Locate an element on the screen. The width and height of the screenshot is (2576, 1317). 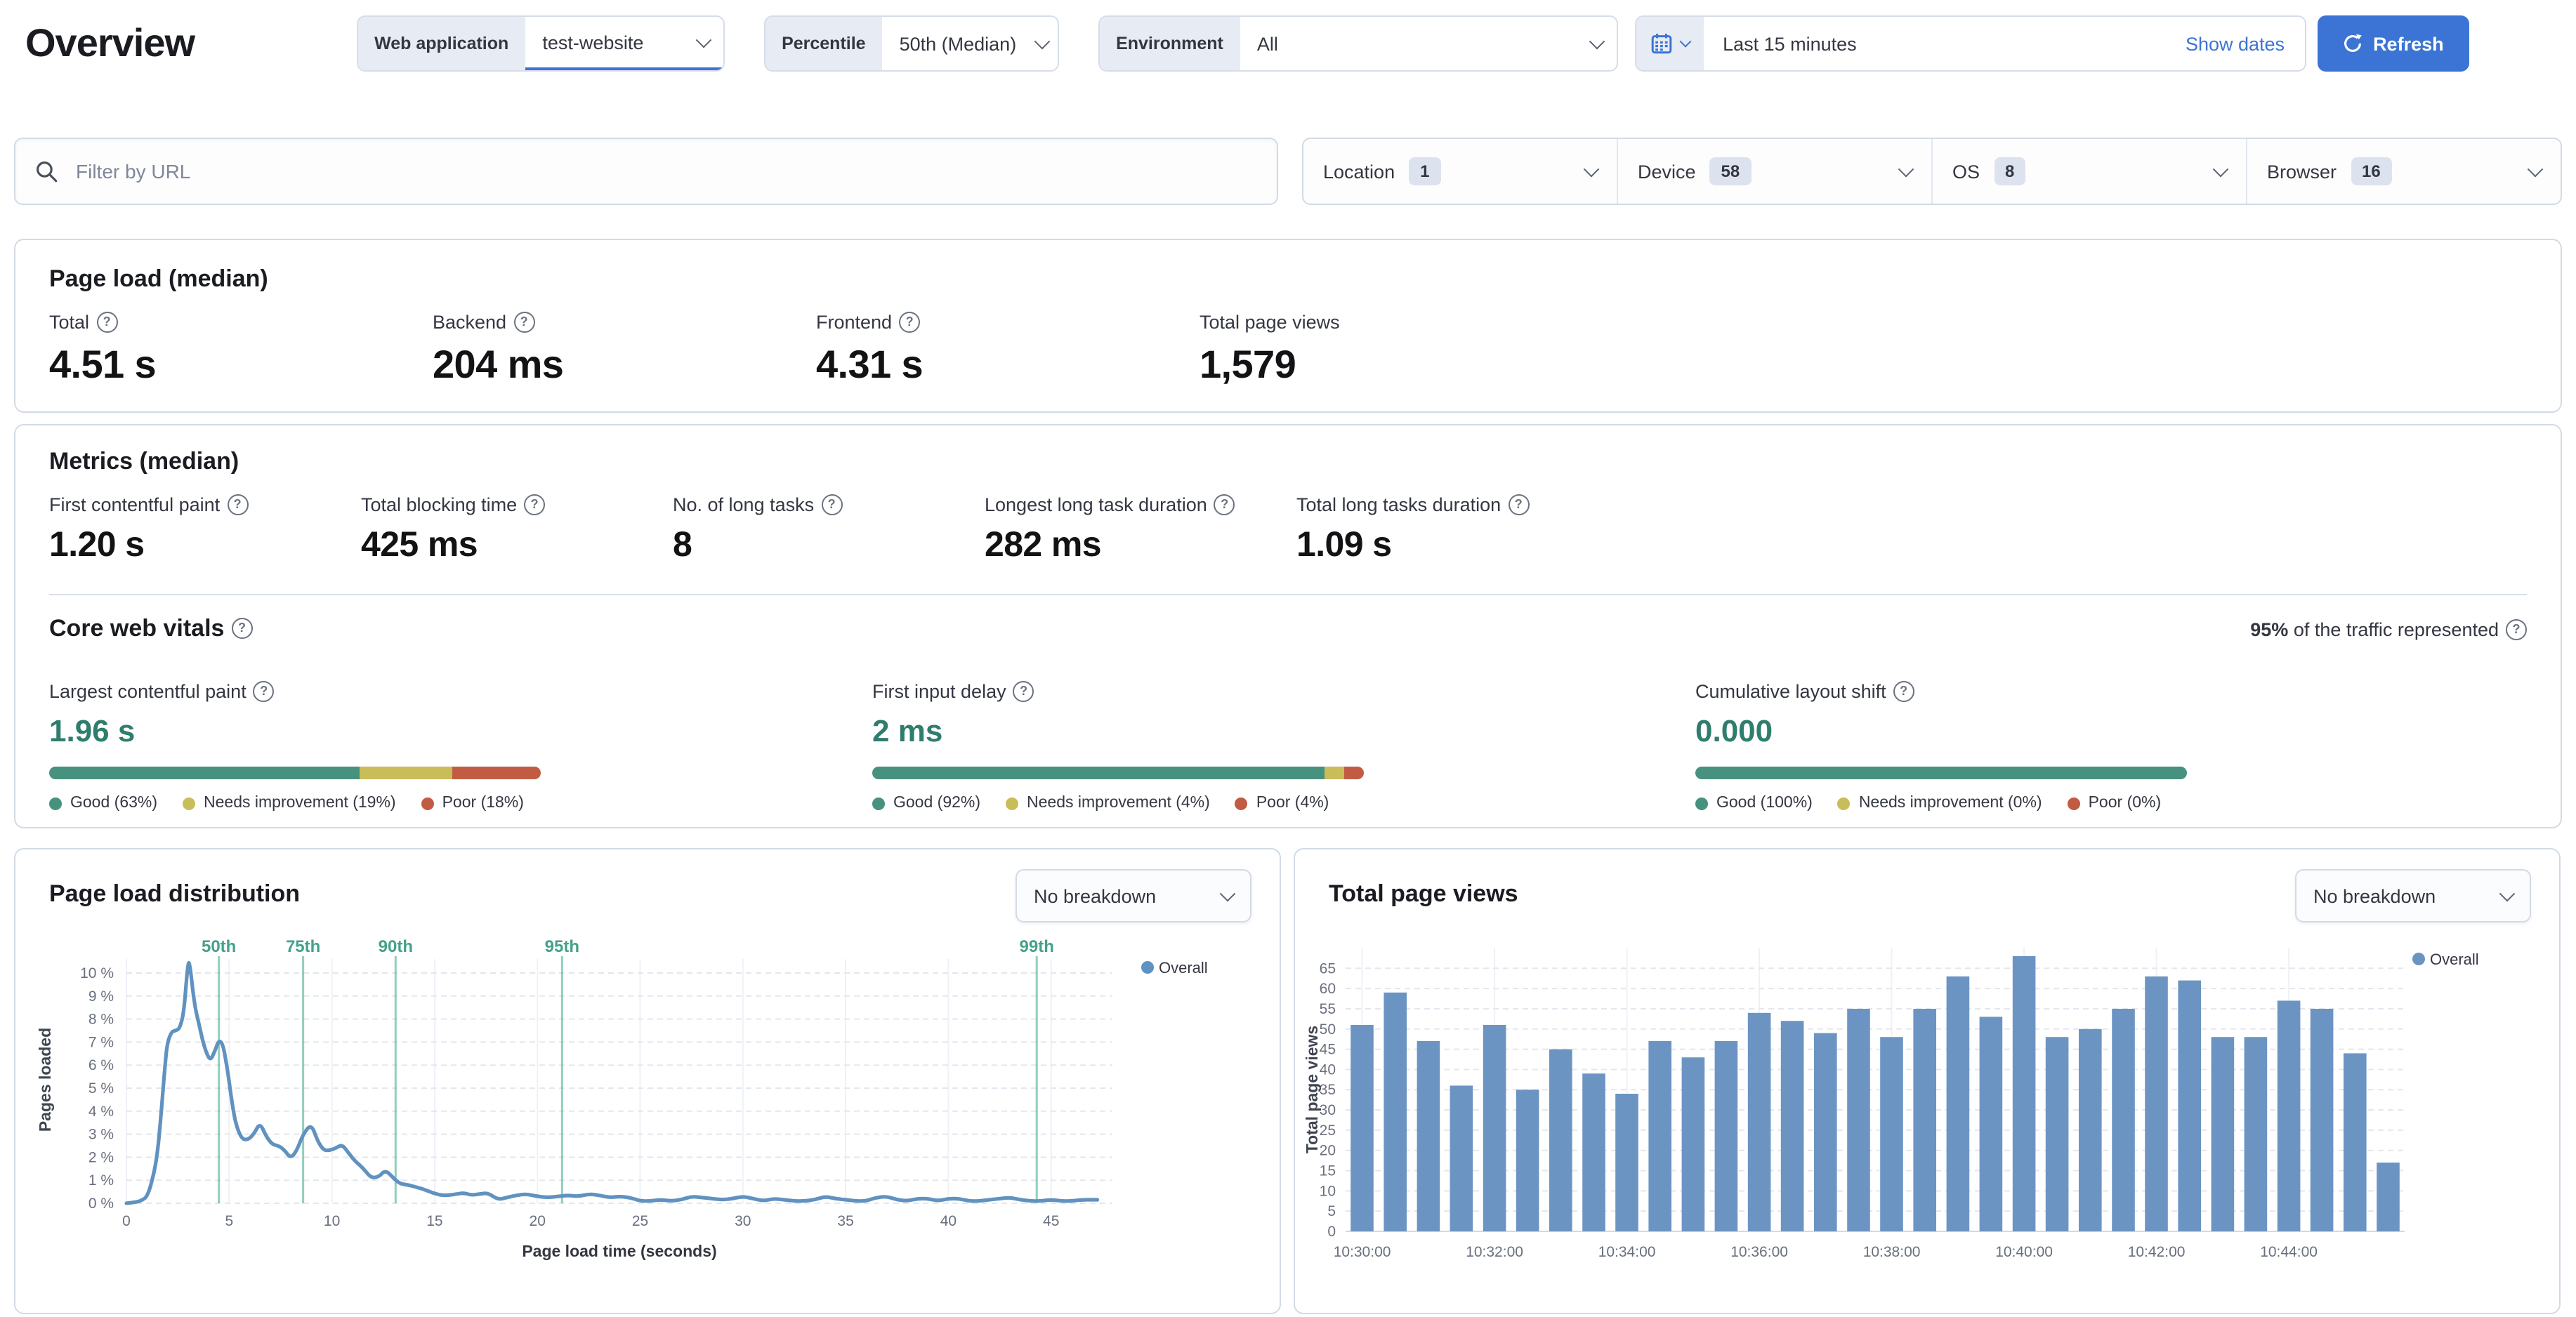
svg-text: Overall is located at coordinates (2454, 959).